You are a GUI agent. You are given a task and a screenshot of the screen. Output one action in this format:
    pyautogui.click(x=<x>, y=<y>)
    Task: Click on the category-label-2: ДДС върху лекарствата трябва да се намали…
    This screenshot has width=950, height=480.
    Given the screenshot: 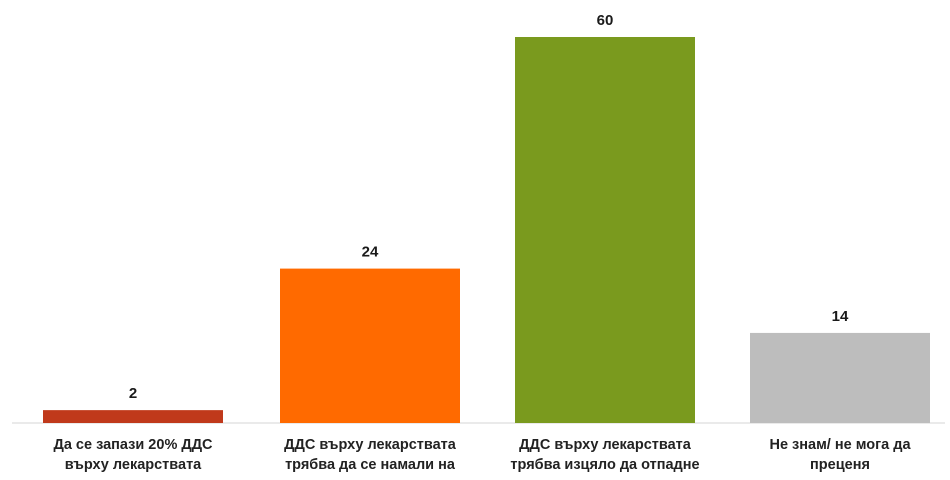 What is the action you would take?
    pyautogui.click(x=370, y=455)
    